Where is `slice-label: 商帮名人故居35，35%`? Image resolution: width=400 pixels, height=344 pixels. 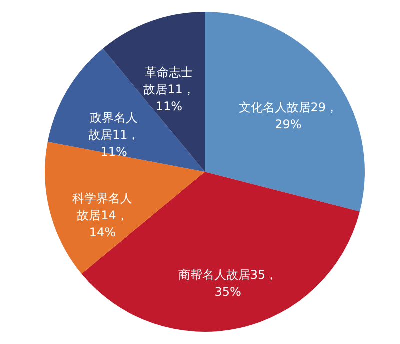
slice-label: 商帮名人故居35，35% is located at coordinates (228, 284).